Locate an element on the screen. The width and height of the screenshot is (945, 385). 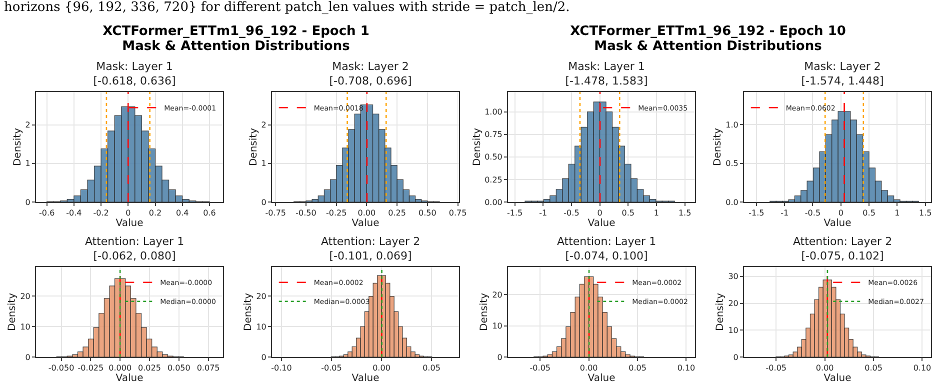
x-tick-label: -0.75 is located at coordinates (275, 213).